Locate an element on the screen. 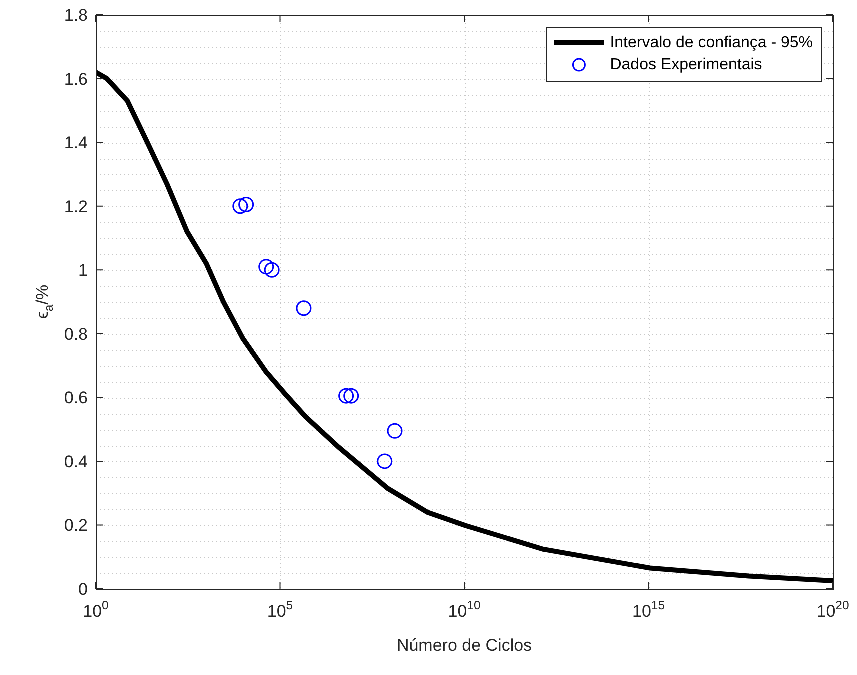  legend-label: Dados Experimentais is located at coordinates (686, 65).